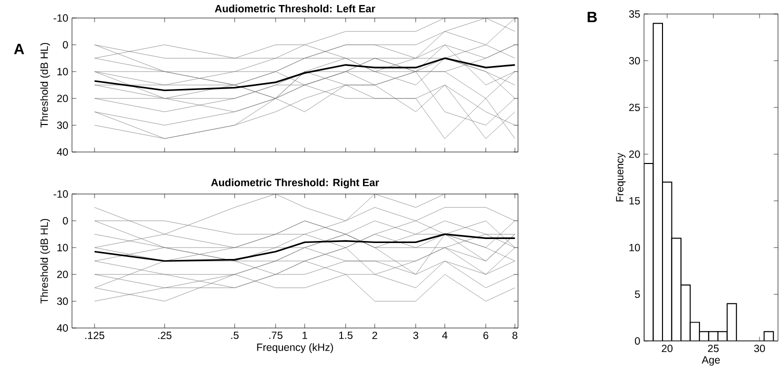 The image size is (780, 384). I want to click on x-axis-title: Frequency (kHz), so click(295, 348).